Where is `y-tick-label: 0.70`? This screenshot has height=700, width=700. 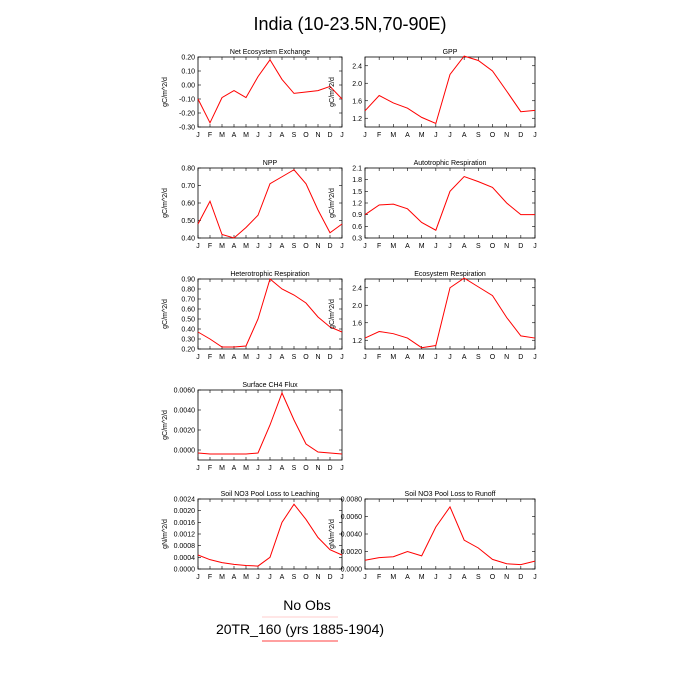 y-tick-label: 0.70 is located at coordinates (188, 300).